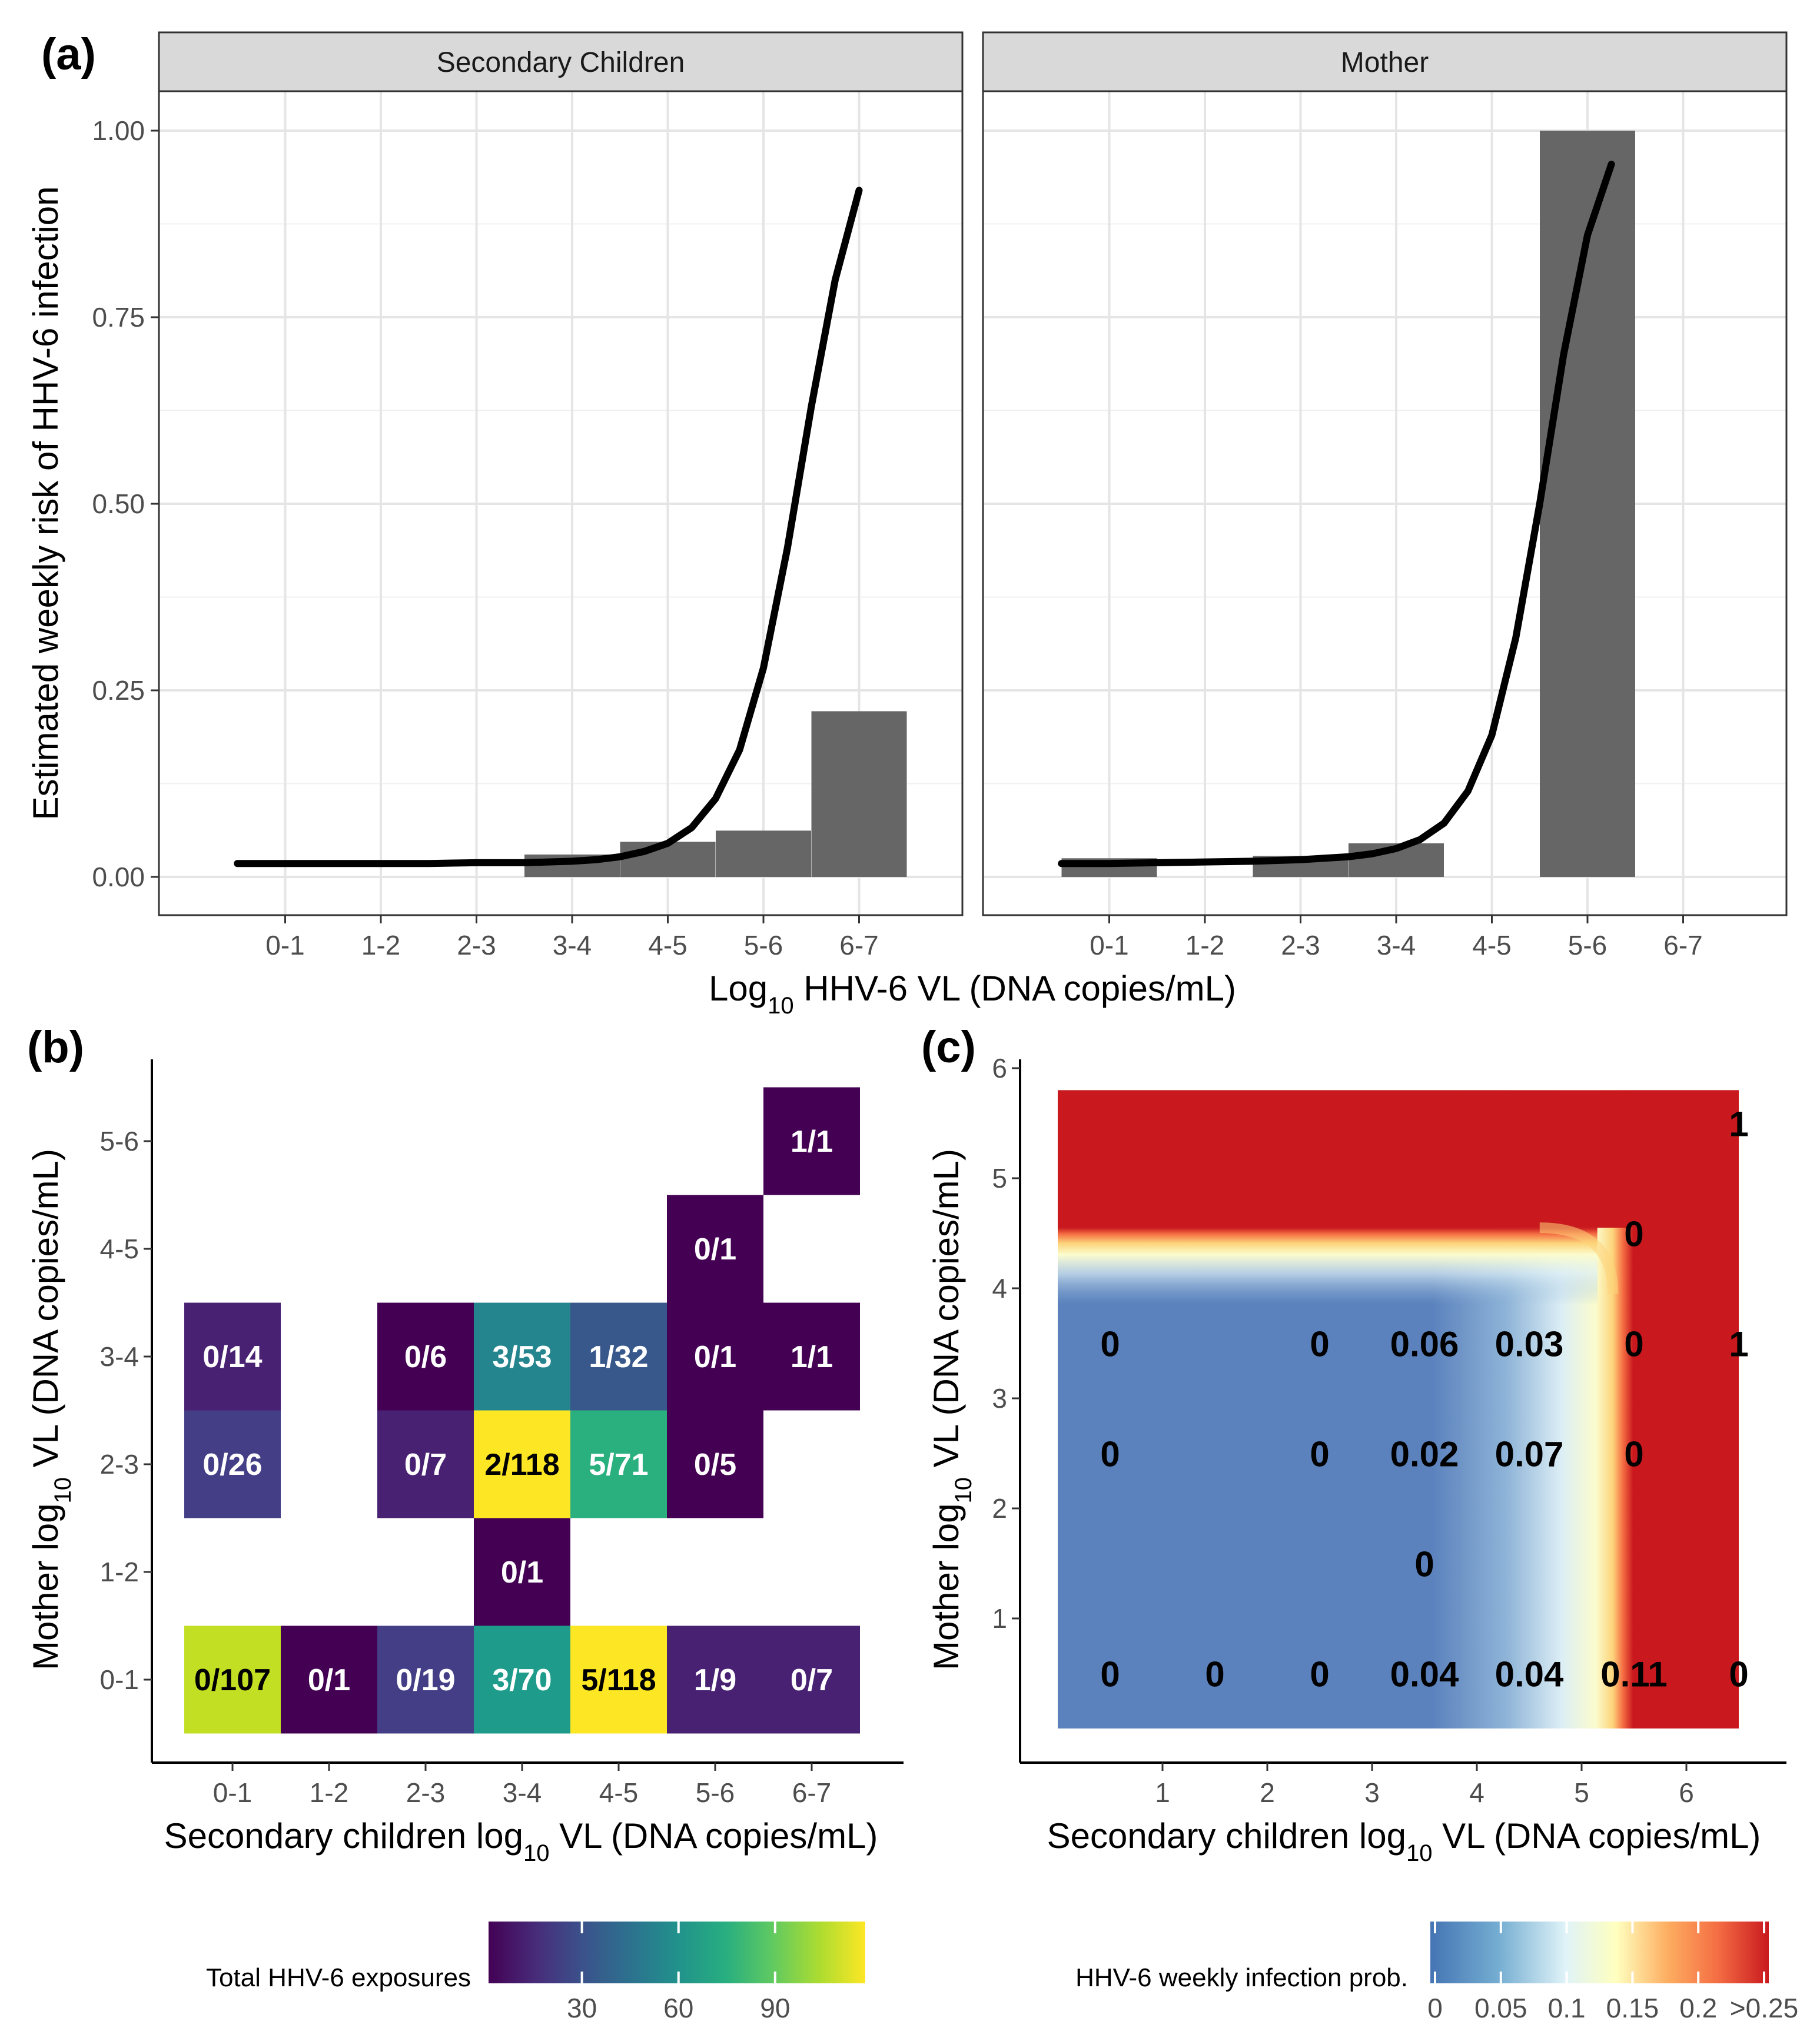  What do you see at coordinates (715, 1680) in the screenshot?
I see `heat-cell-label: 1/9` at bounding box center [715, 1680].